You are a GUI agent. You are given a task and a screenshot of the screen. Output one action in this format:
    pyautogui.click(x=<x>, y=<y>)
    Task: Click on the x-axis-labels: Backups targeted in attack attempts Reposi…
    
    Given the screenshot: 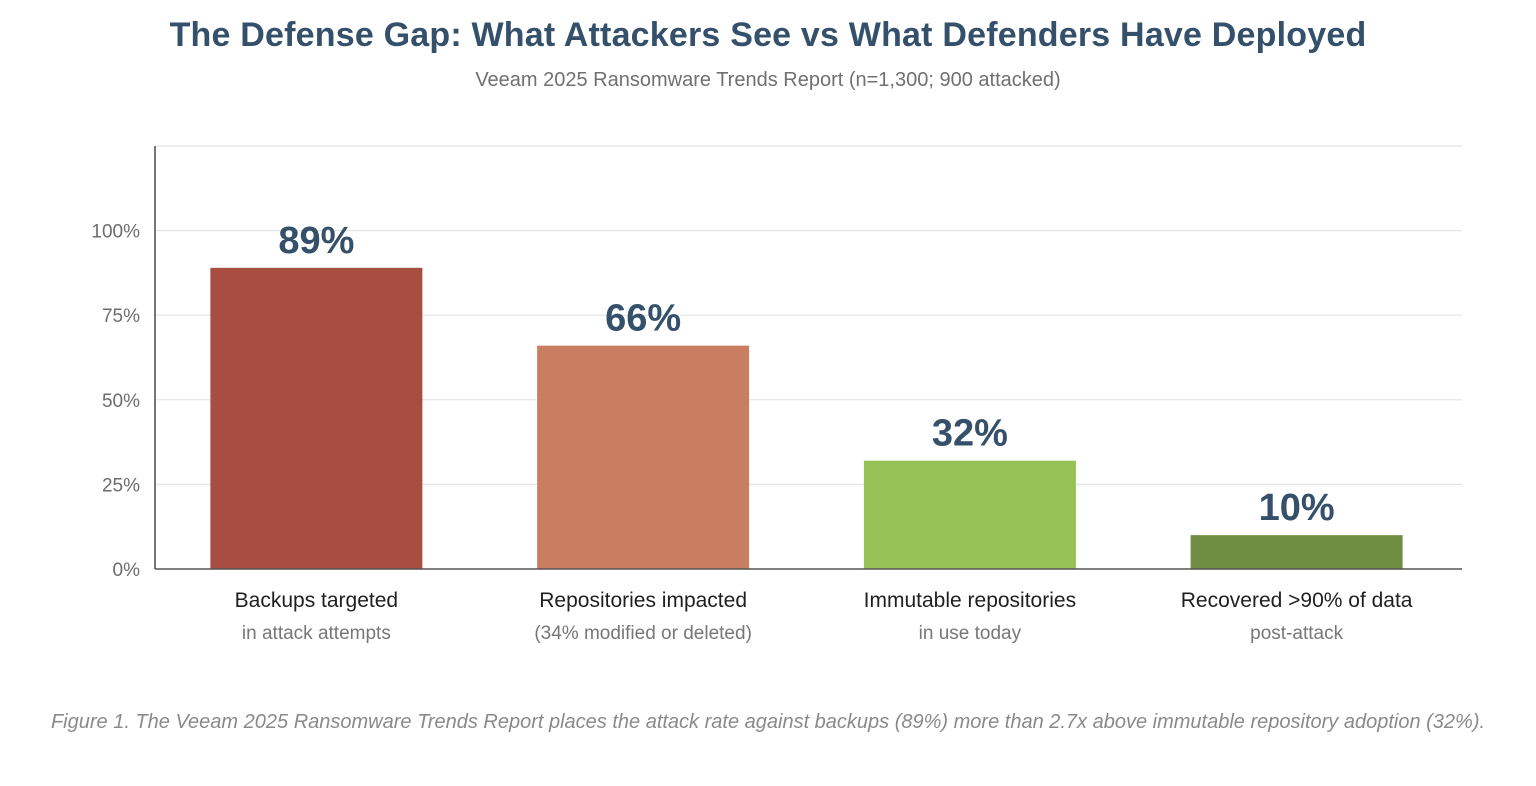 What is the action you would take?
    pyautogui.click(x=824, y=616)
    